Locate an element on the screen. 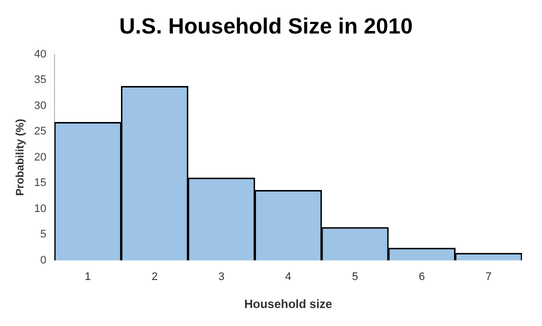 This screenshot has height=326, width=542. y-tick-label: 30 is located at coordinates (40, 106).